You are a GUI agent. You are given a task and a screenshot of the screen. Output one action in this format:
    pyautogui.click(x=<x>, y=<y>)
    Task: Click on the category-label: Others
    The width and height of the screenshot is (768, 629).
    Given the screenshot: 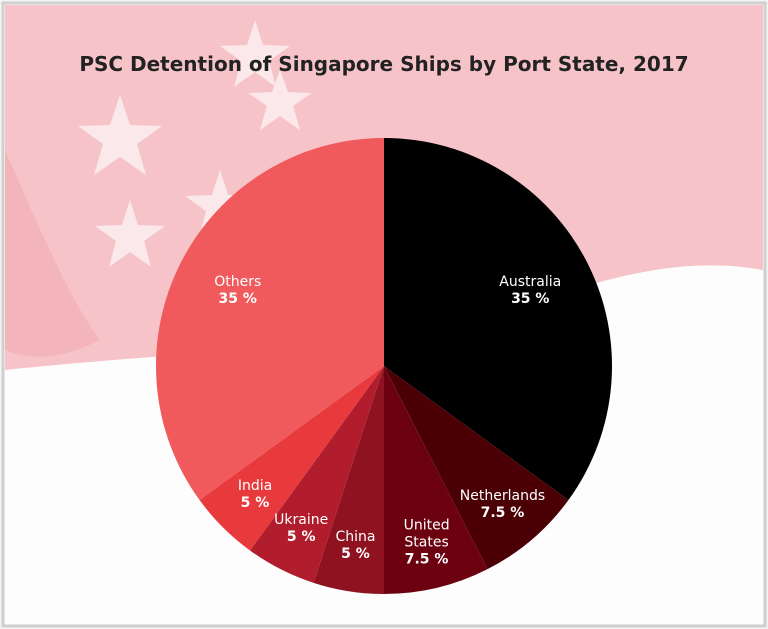 What is the action you would take?
    pyautogui.click(x=238, y=282)
    